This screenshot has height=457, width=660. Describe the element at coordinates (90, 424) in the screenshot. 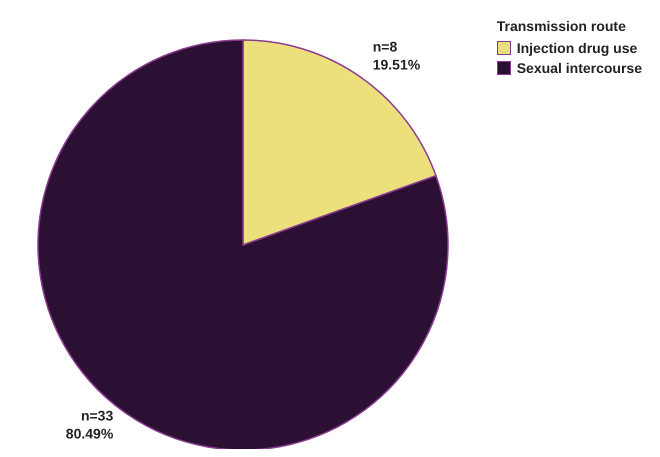

I see `data-label: n=33 80.49%` at that location.